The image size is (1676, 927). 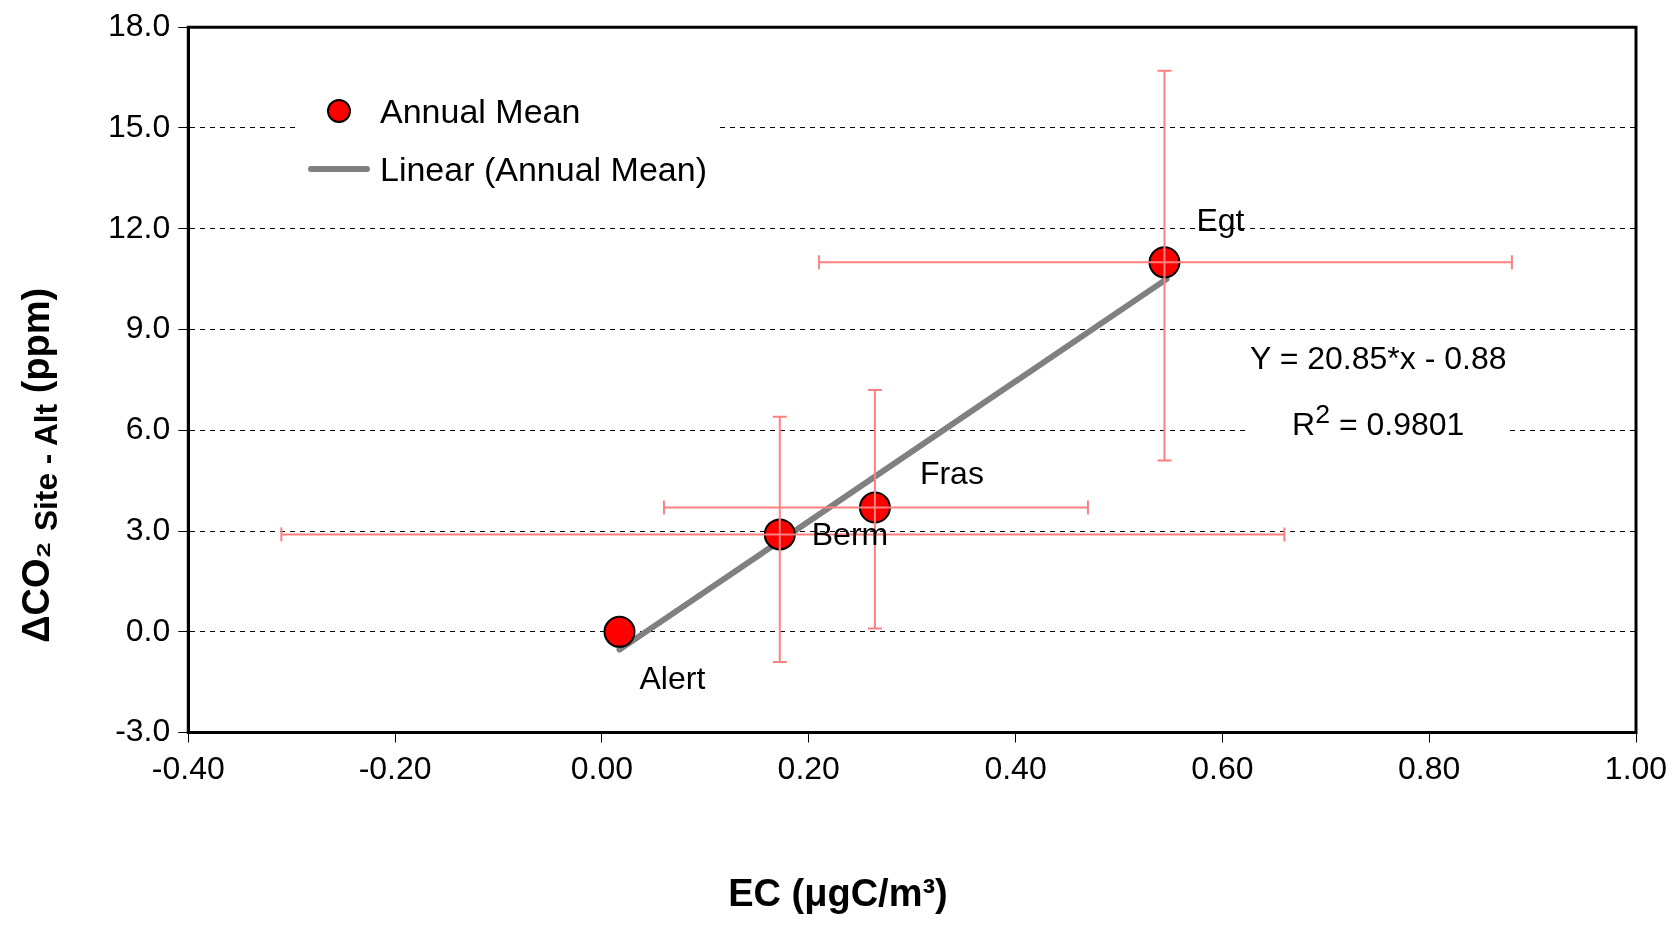 I want to click on y-tick-label: 6.0, so click(x=148, y=428).